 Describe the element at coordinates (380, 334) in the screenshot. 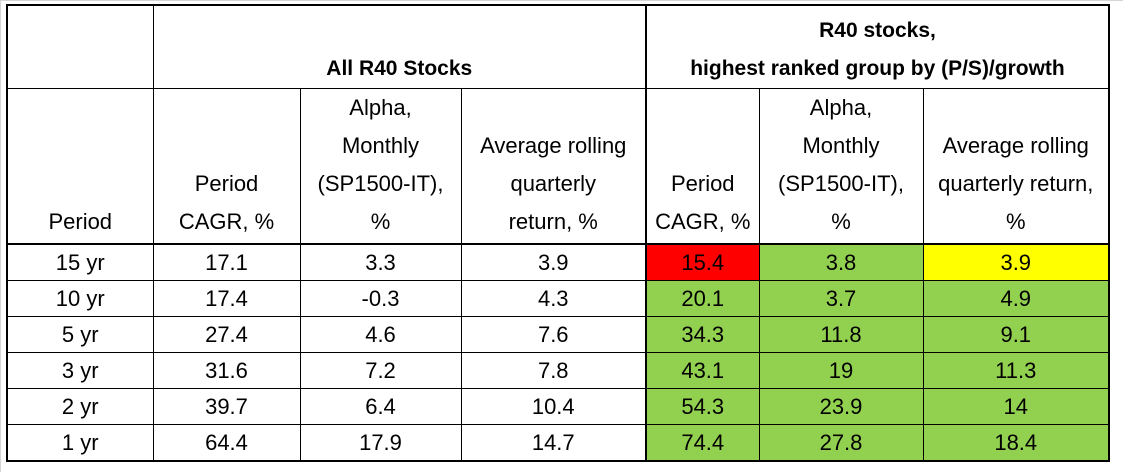

I see `value-cell: 4.6` at that location.